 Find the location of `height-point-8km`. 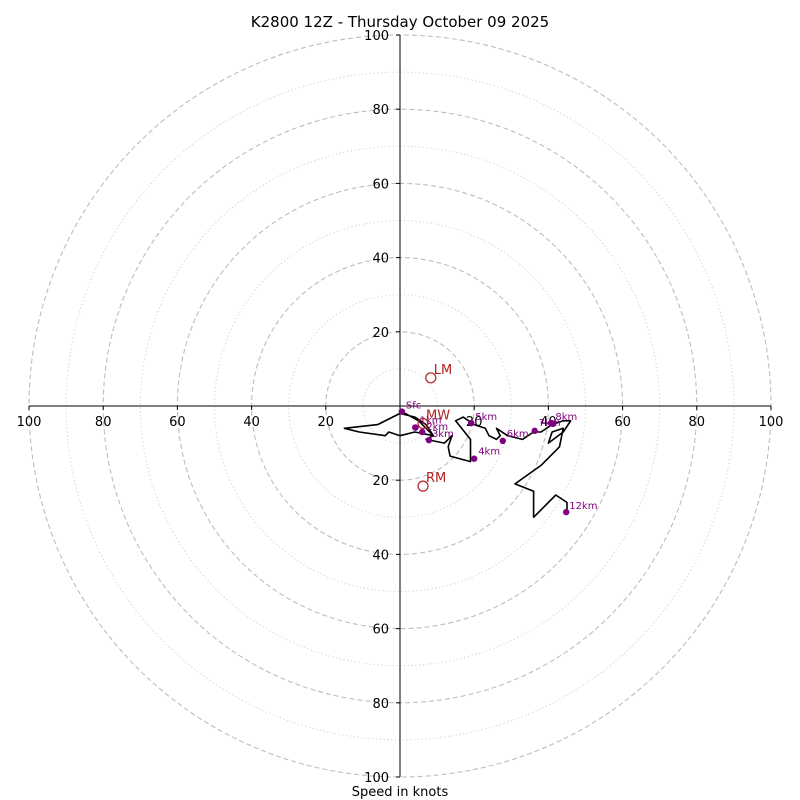

height-point-8km is located at coordinates (551, 423).